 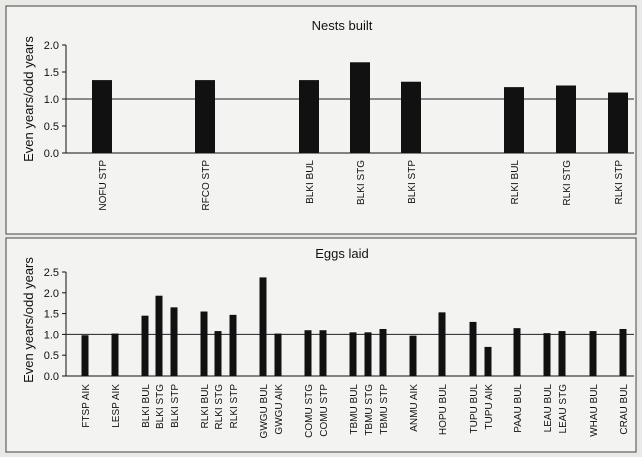 I want to click on x-tick-label: TBMU BUL, so click(x=354, y=409).